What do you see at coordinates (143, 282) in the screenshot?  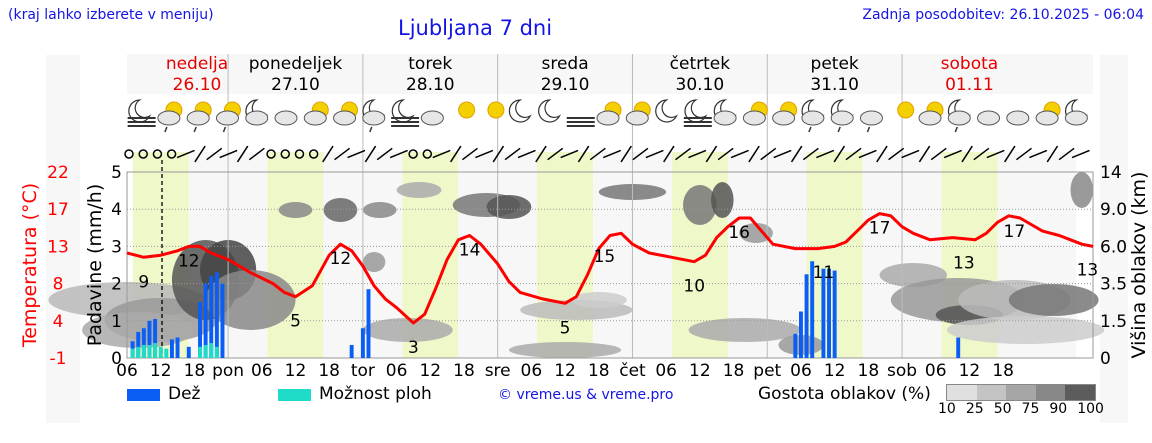 I see `temperature-label: 9` at bounding box center [143, 282].